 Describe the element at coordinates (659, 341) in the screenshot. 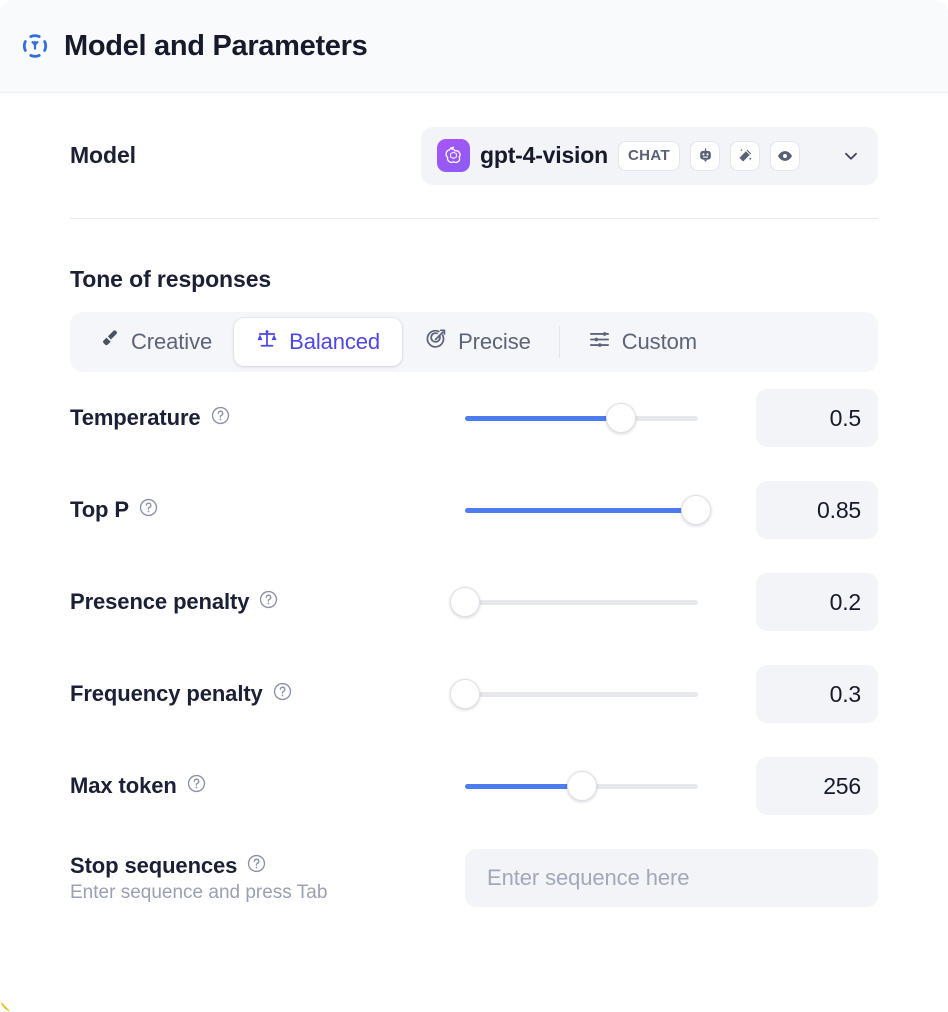

I see `tone-option-label: Custom` at that location.